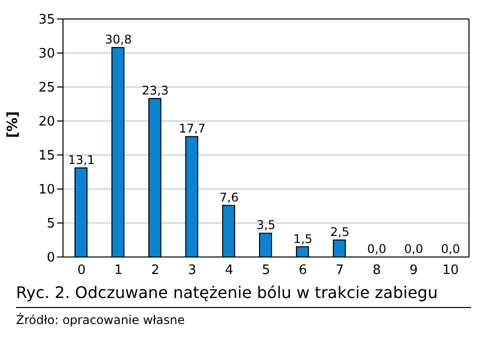 The image size is (500, 338). What do you see at coordinates (302, 239) in the screenshot?
I see `data-label: 1,5` at bounding box center [302, 239].